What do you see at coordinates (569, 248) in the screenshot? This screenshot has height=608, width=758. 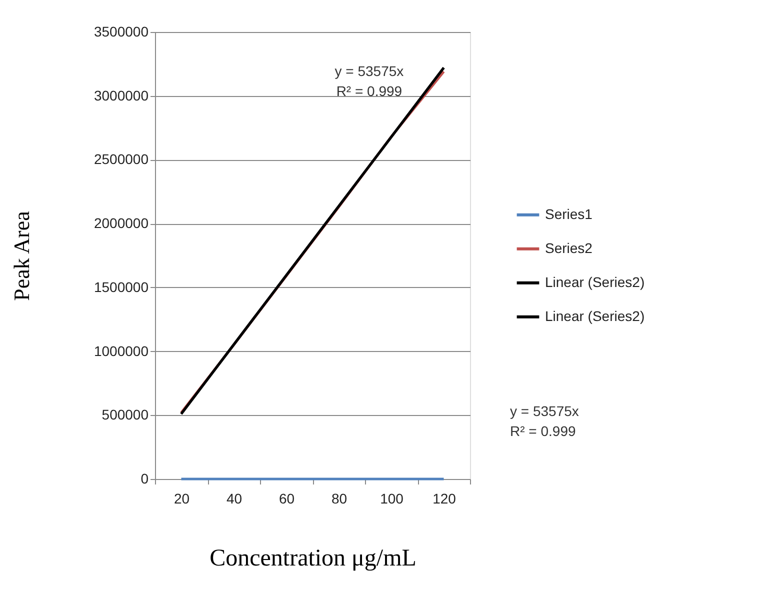 I see `legend-label: Series2` at bounding box center [569, 248].